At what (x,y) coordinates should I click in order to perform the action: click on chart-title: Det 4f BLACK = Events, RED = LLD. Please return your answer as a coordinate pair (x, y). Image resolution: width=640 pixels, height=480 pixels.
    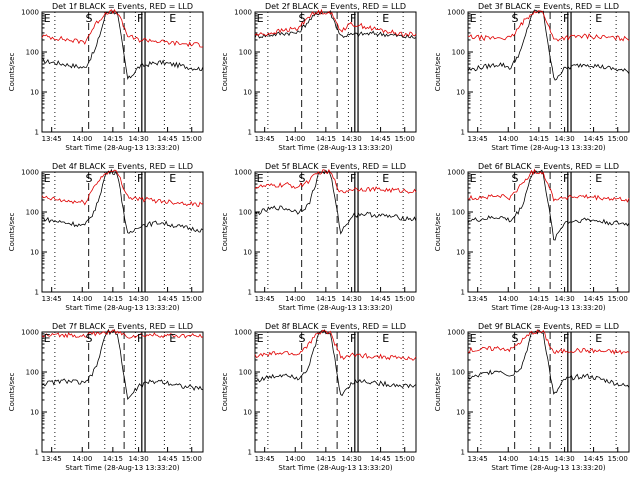
    Looking at the image, I should click on (122, 166).